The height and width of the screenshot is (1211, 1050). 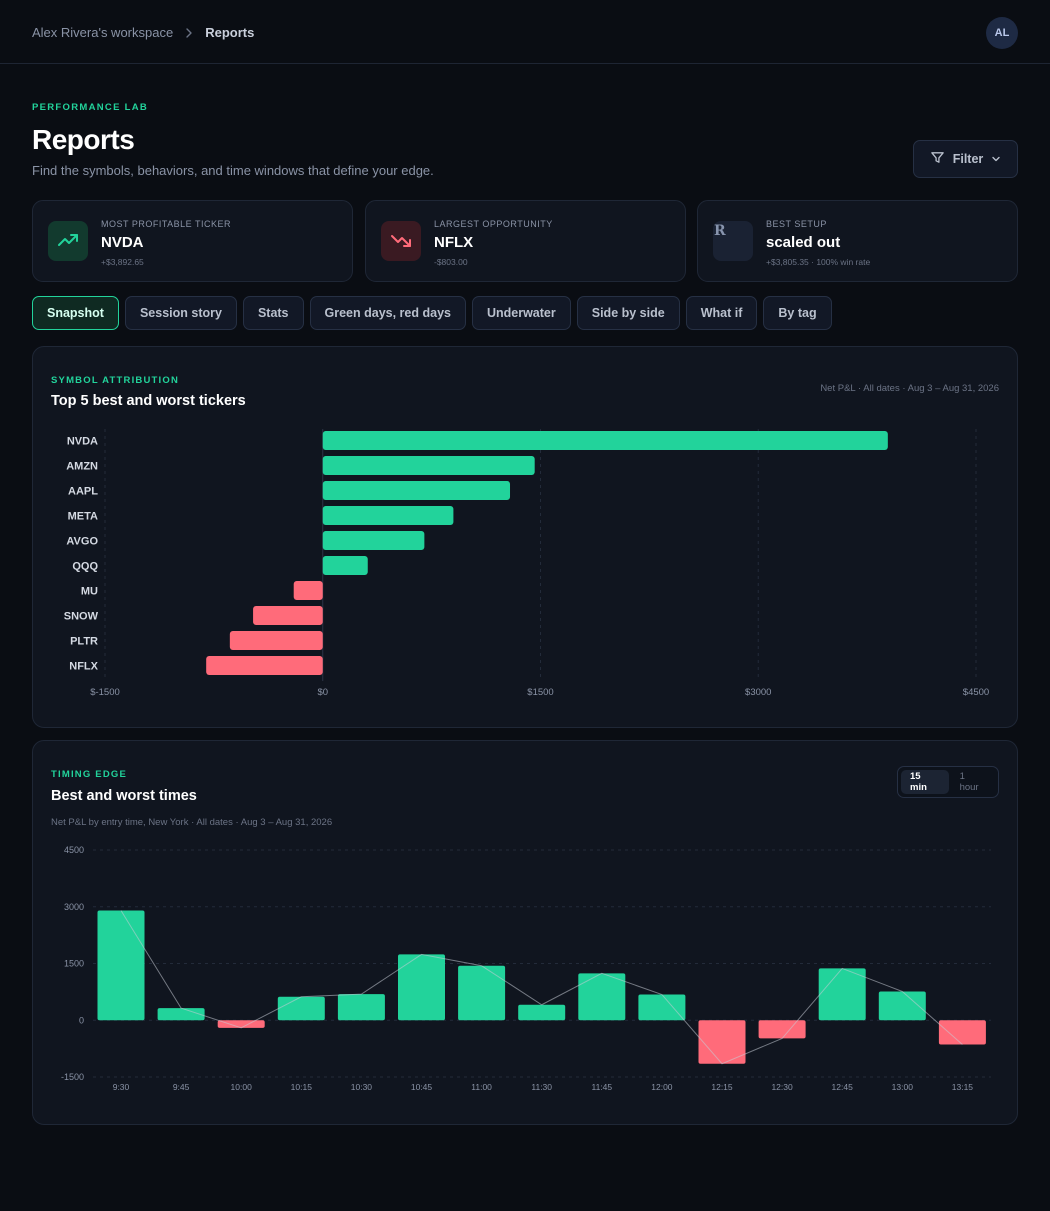 What do you see at coordinates (451, 262) in the screenshot?
I see `kpi-sub: -$803.00` at bounding box center [451, 262].